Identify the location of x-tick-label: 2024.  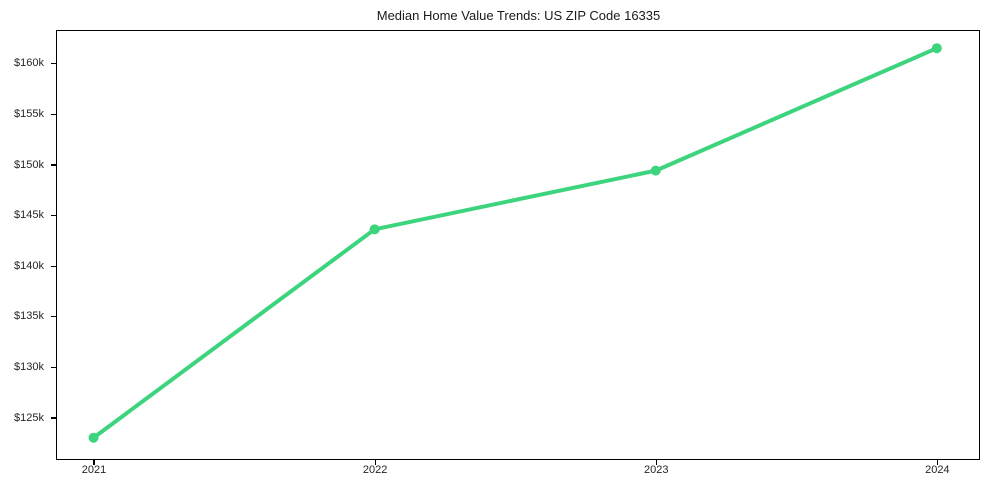
(937, 470).